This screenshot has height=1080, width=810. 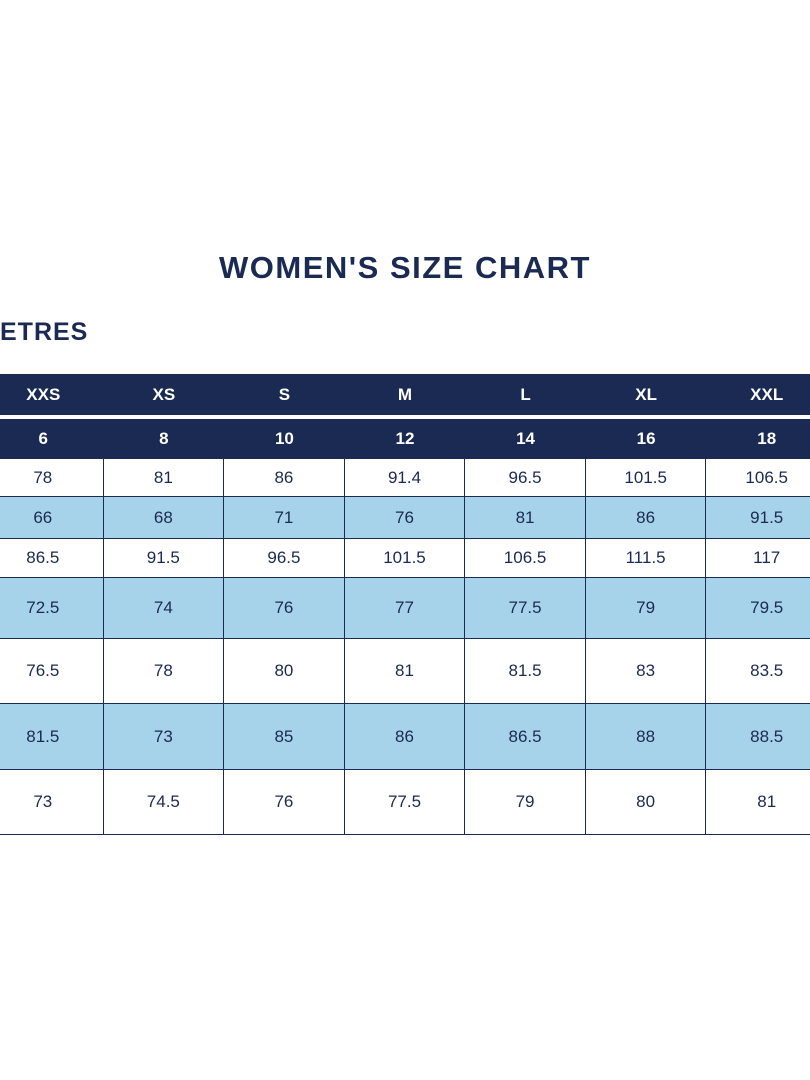 What do you see at coordinates (646, 394) in the screenshot?
I see `header-cell: XL` at bounding box center [646, 394].